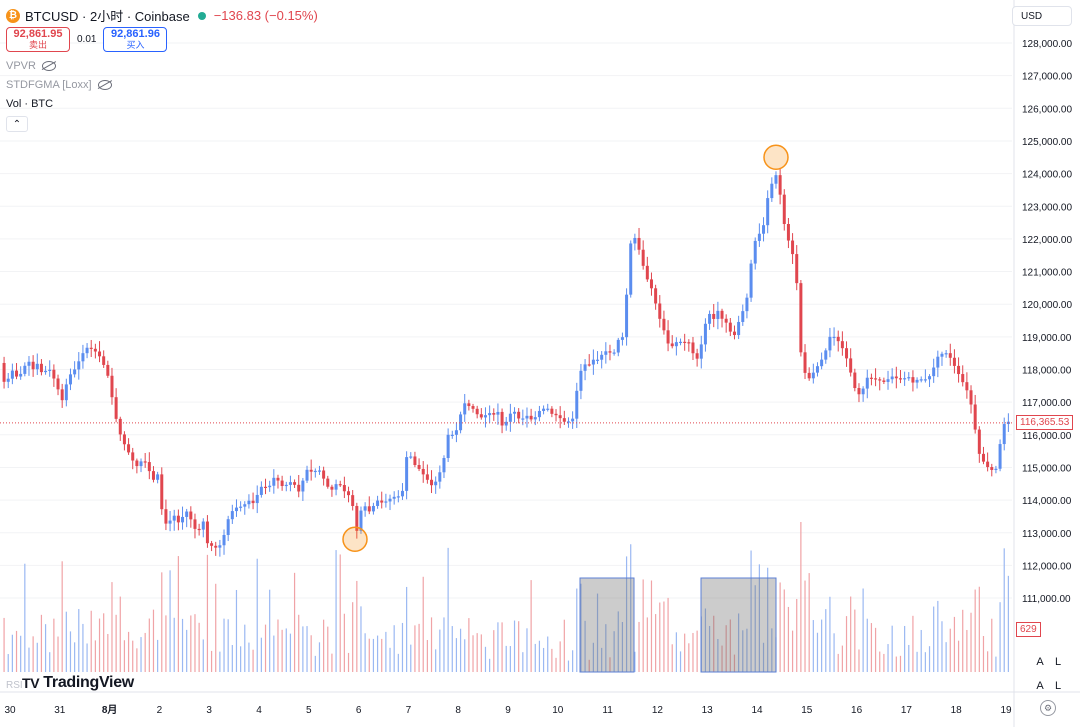 Image resolution: width=1080 pixels, height=727 pixels. Describe the element at coordinates (1058, 686) in the screenshot. I see `log-scale-button-lower: L` at that location.